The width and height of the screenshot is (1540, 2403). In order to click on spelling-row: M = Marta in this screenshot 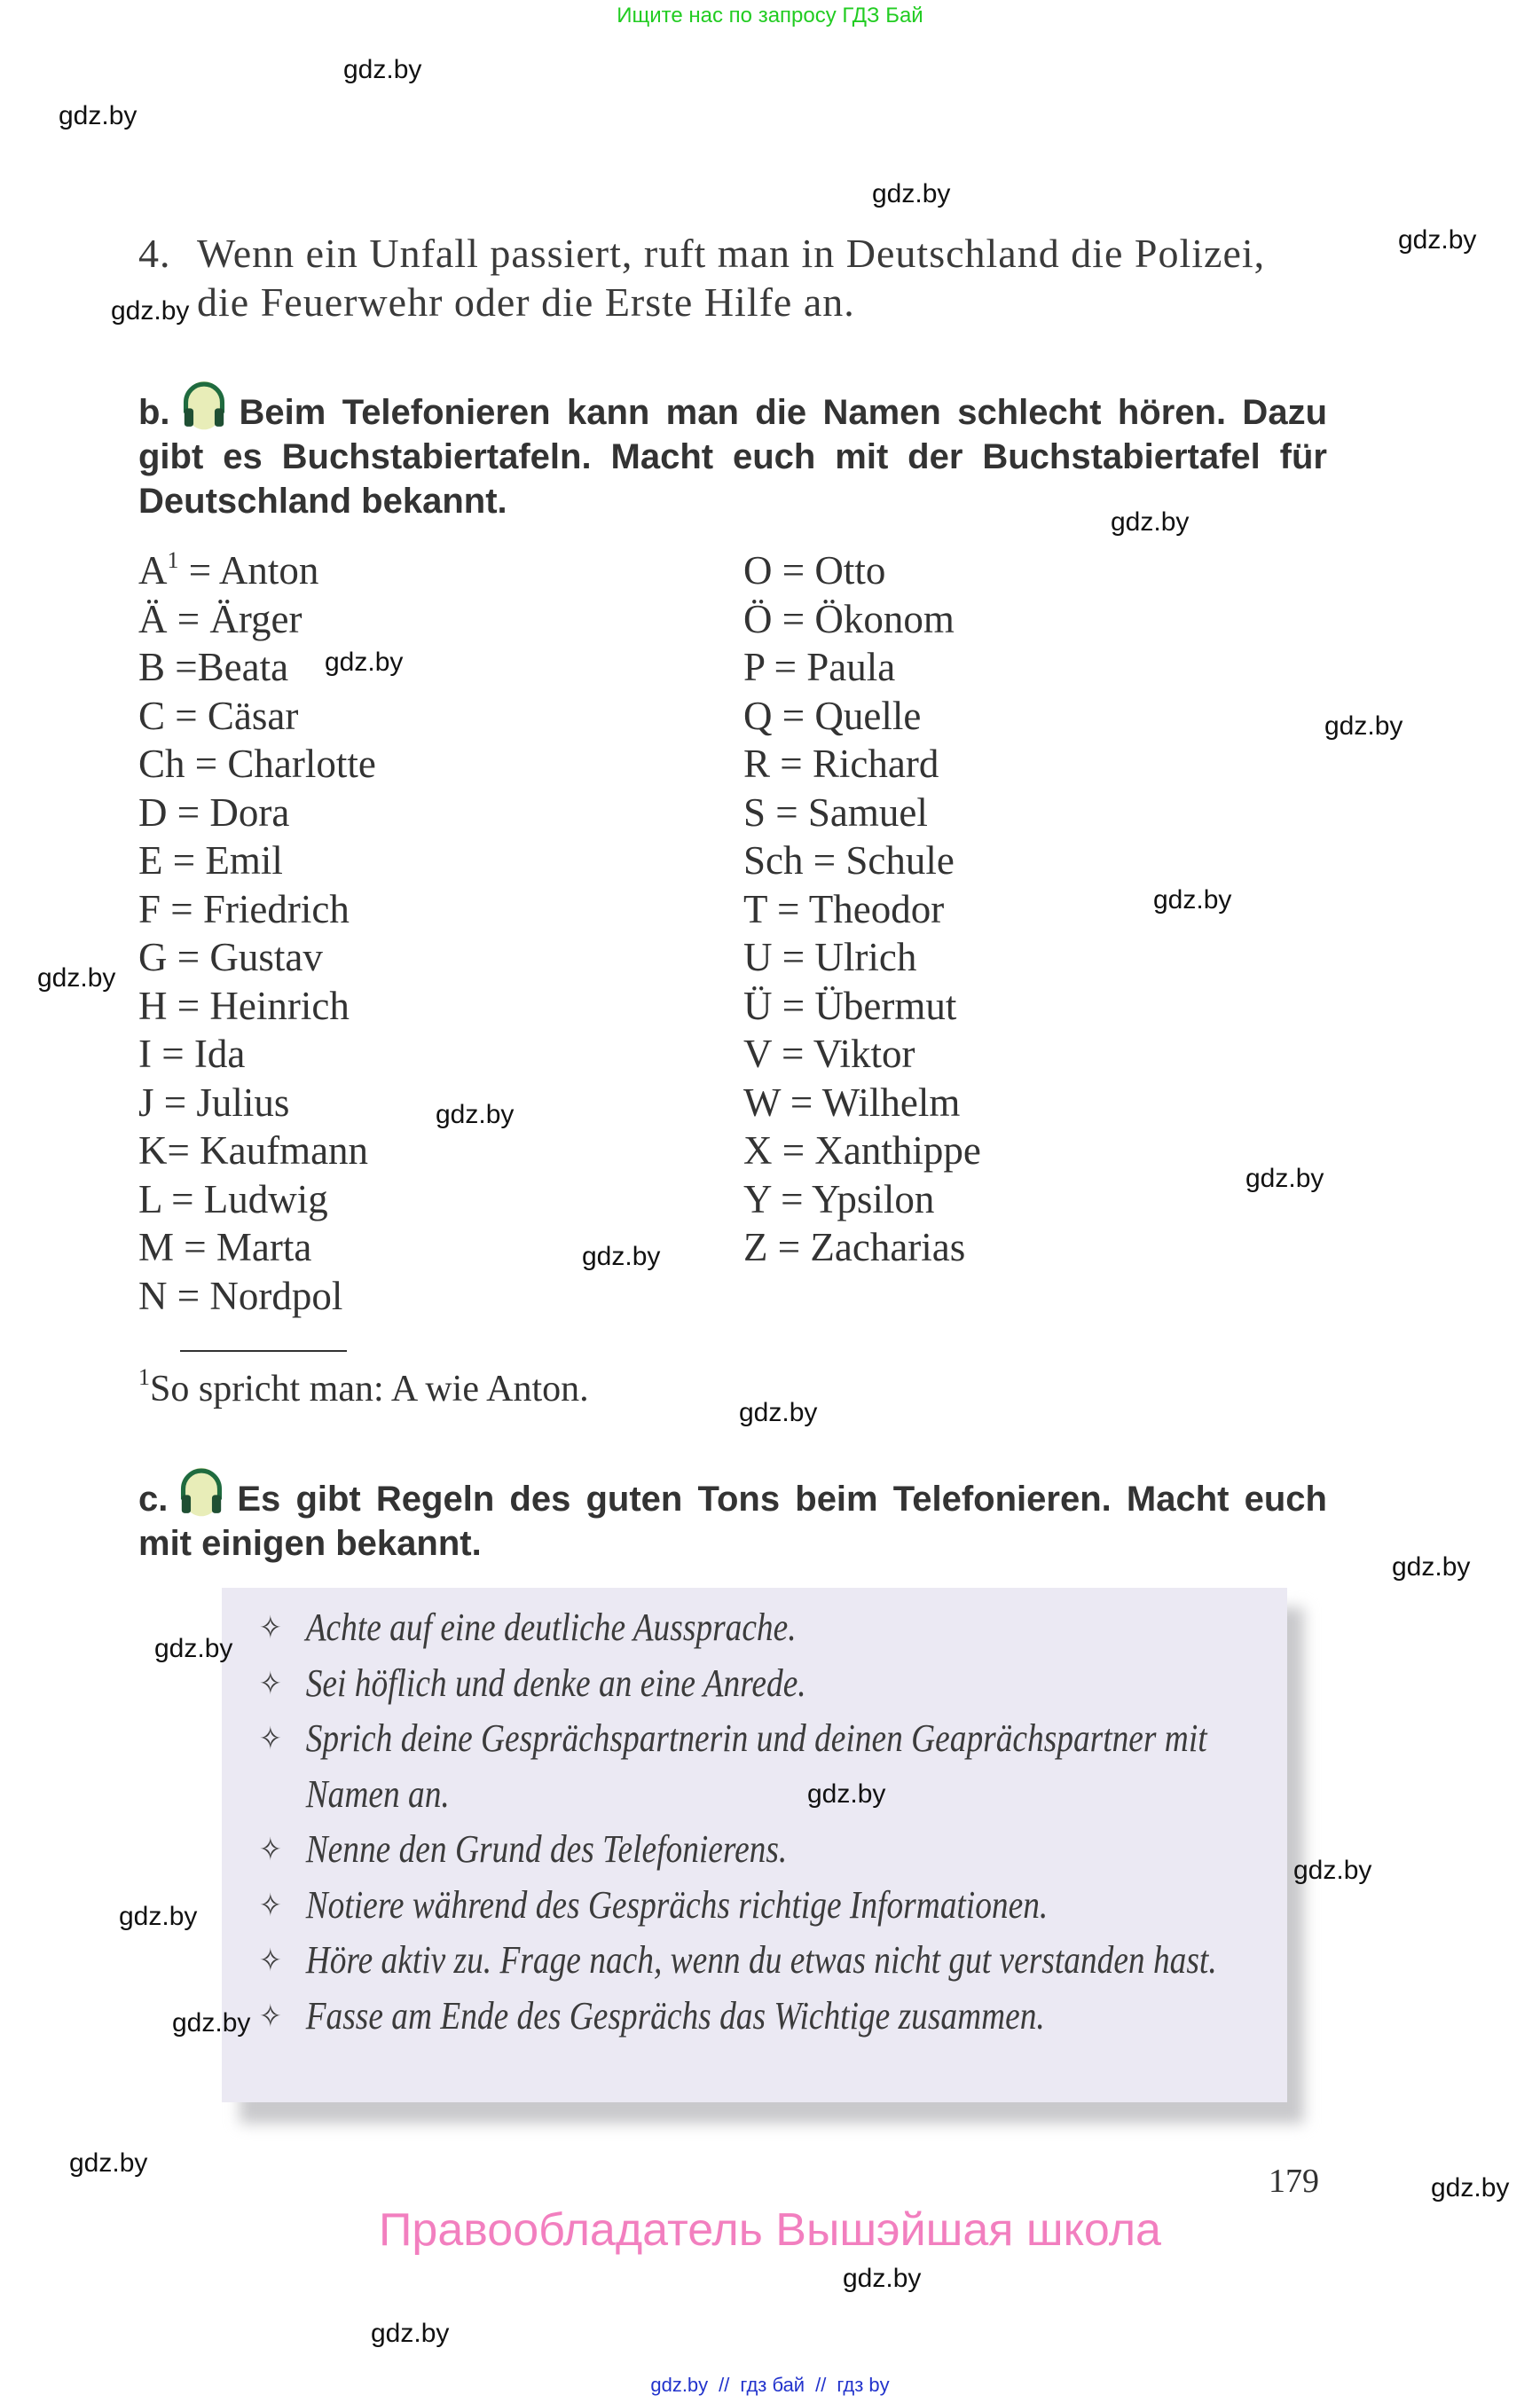, I will do `click(225, 1247)`.